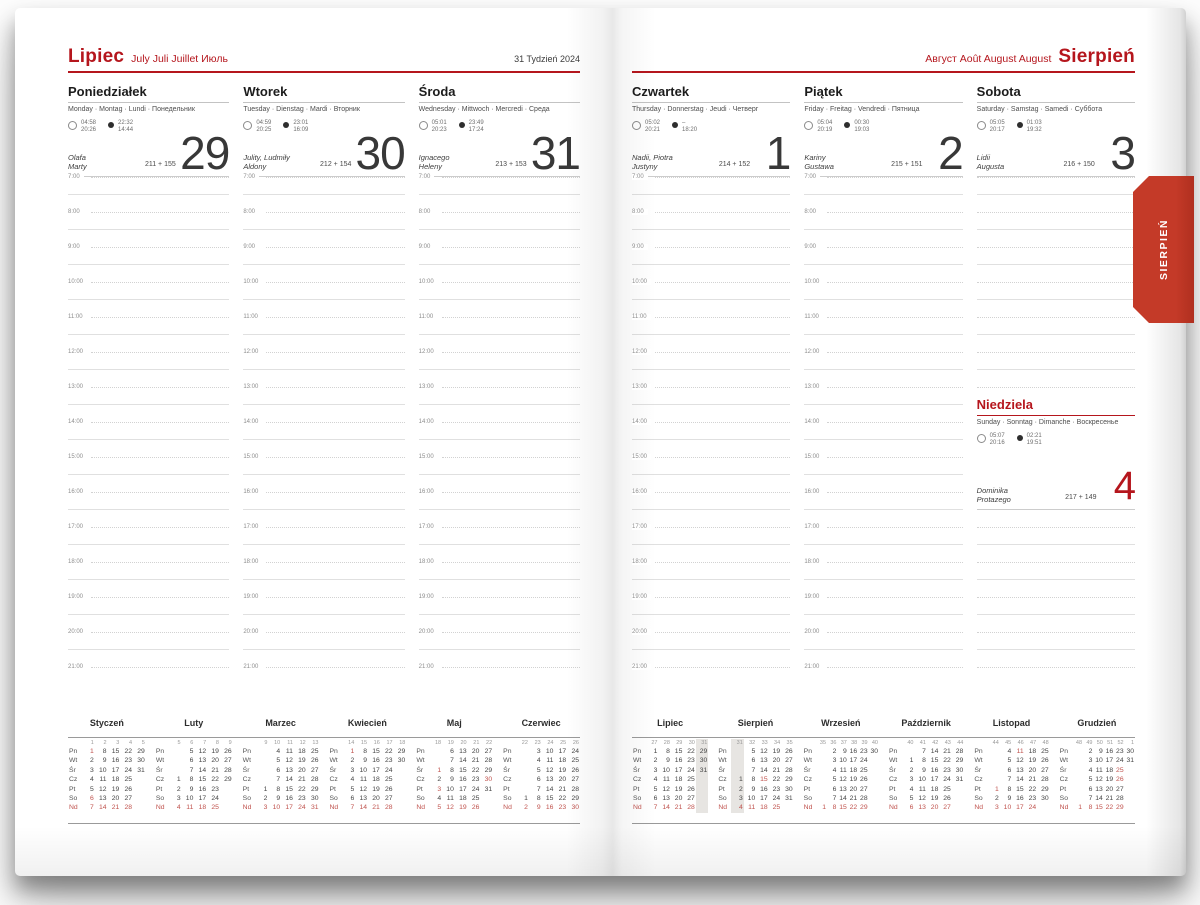  I want to click on time-slot: 20:00, so click(883, 648).